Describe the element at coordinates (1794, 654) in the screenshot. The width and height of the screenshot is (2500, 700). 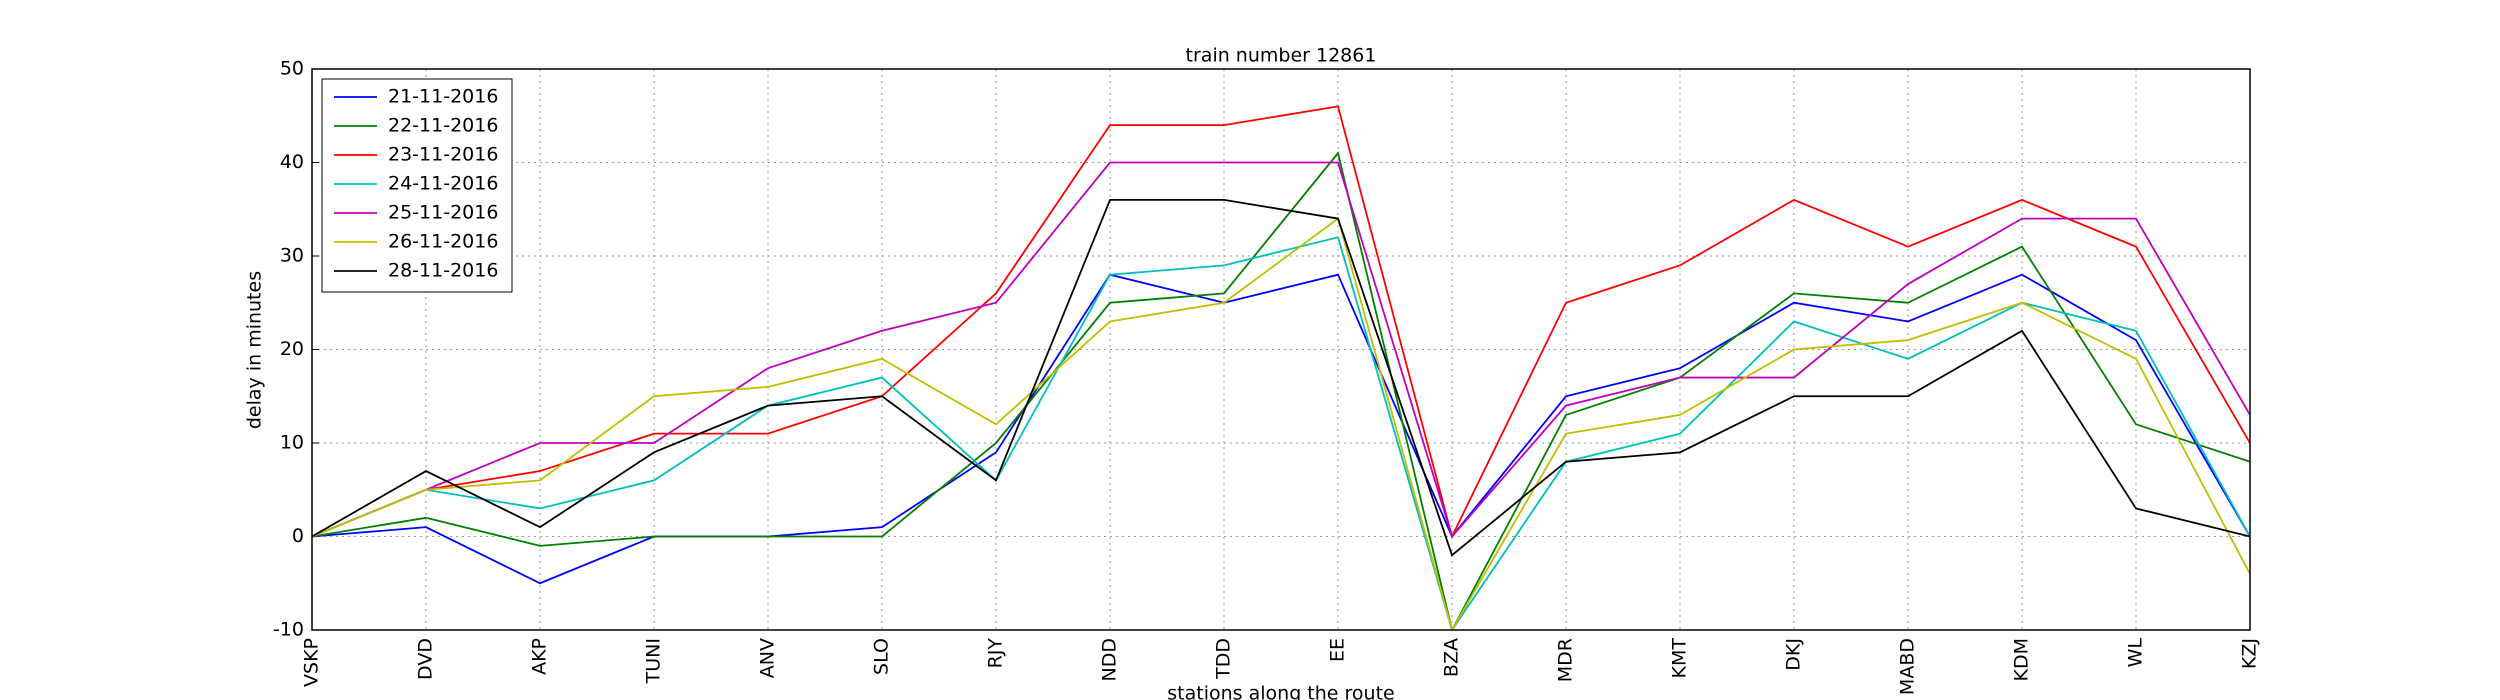
I see `x-tick-label: DKJ` at that location.